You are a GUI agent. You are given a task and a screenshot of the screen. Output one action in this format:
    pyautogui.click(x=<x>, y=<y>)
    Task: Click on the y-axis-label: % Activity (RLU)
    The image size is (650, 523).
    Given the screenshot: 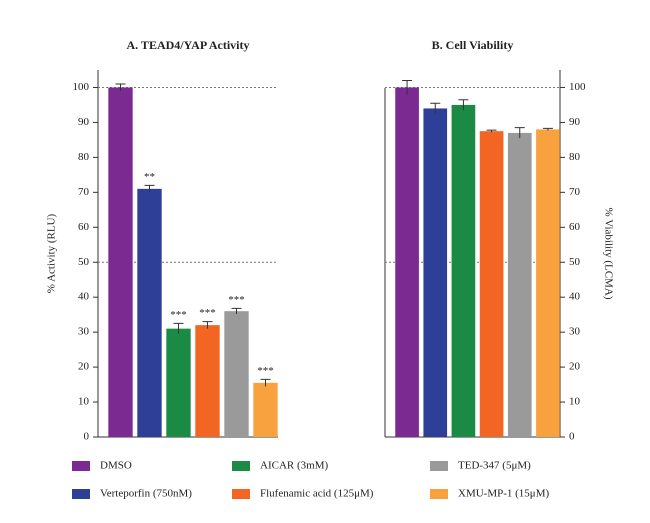 What is the action you would take?
    pyautogui.click(x=52, y=253)
    